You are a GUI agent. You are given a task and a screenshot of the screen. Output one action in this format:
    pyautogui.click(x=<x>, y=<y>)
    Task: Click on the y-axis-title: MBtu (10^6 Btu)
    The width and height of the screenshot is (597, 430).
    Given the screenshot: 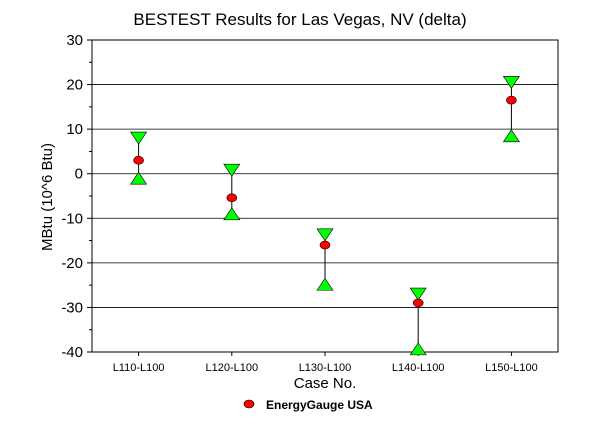 What is the action you would take?
    pyautogui.click(x=47, y=197)
    